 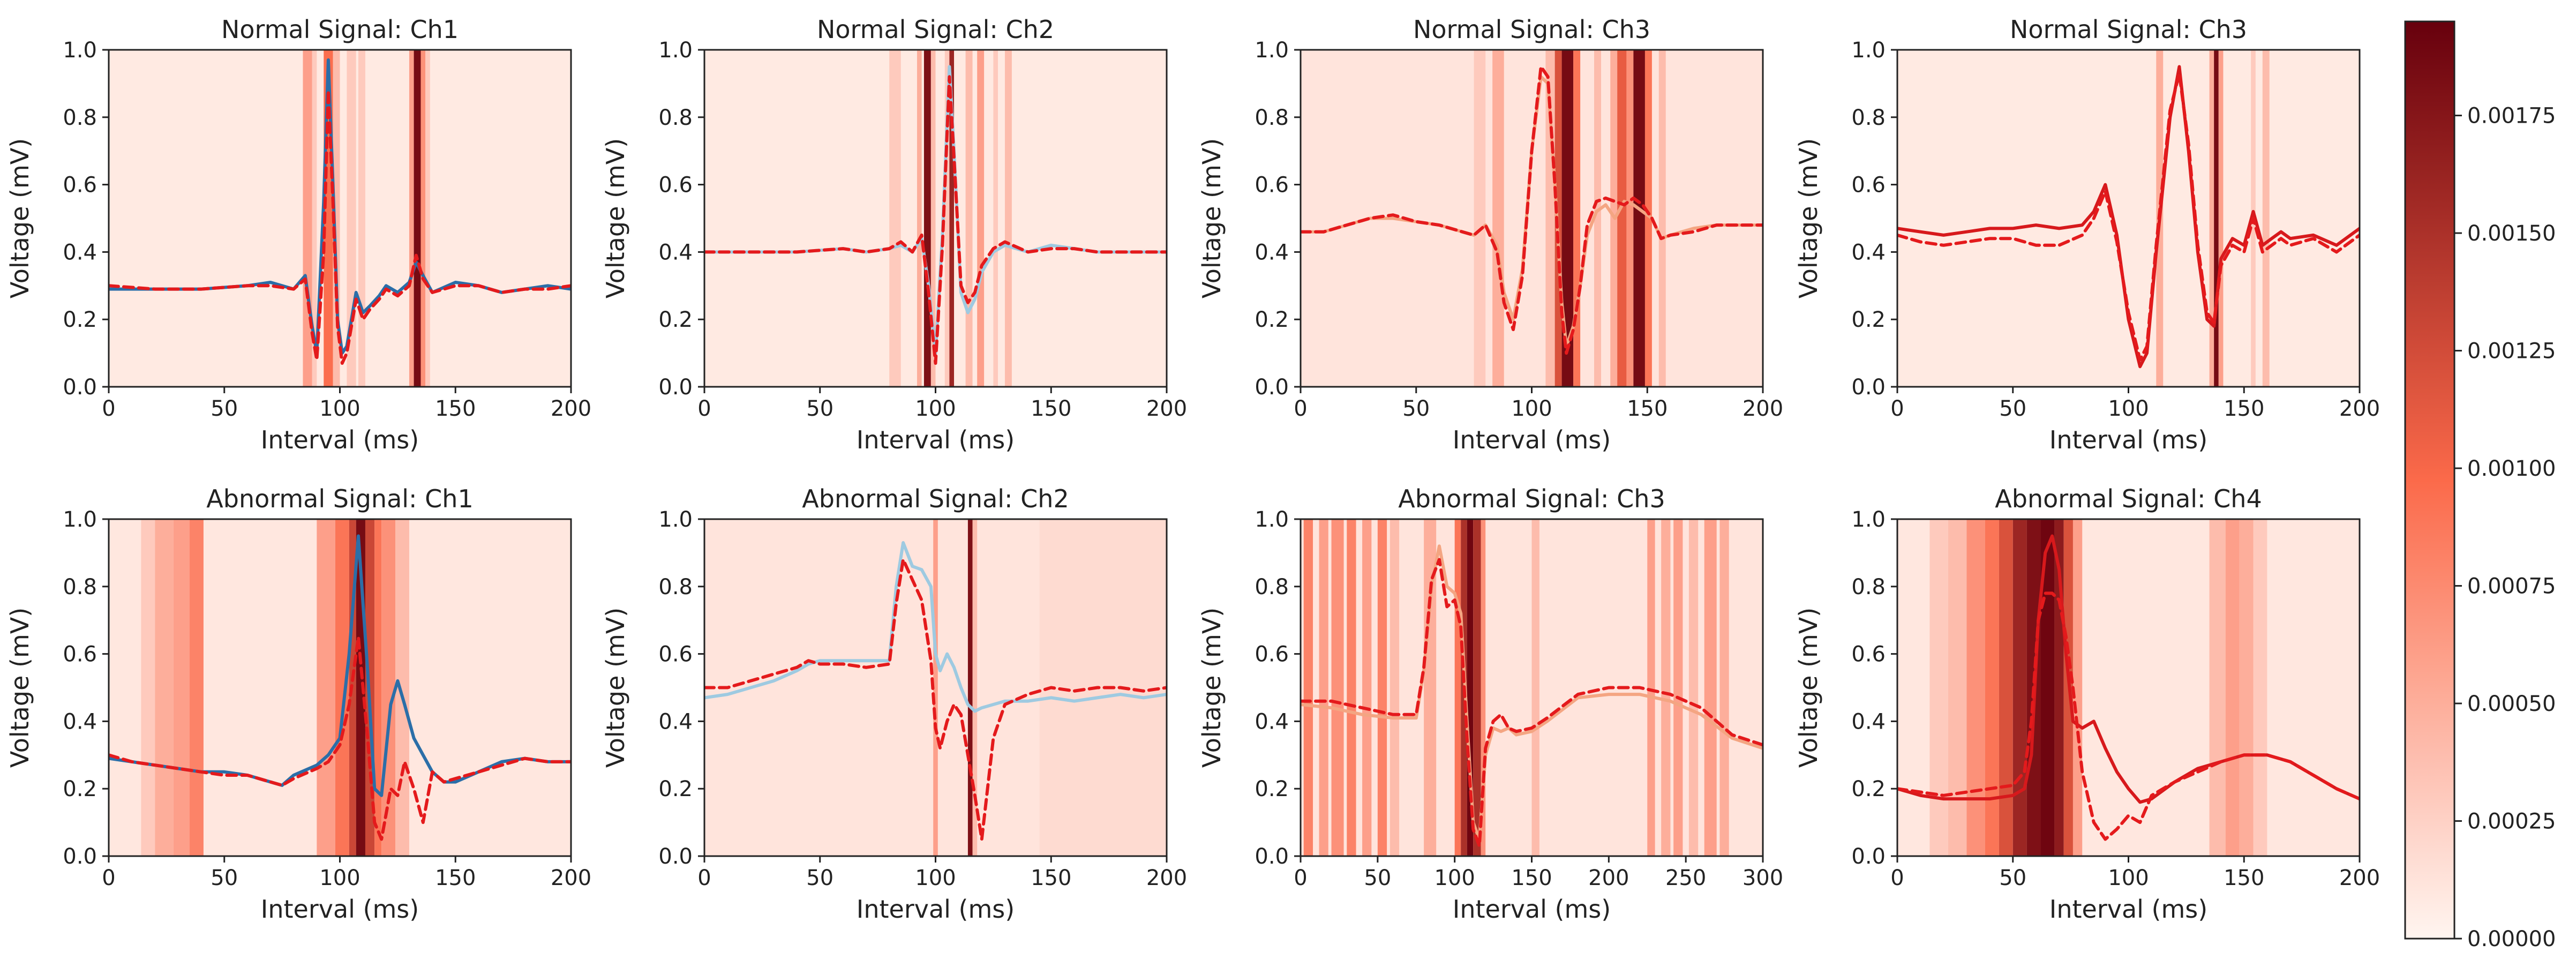 I want to click on colorbar-tick-label: 0.00000, so click(x=2511, y=939).